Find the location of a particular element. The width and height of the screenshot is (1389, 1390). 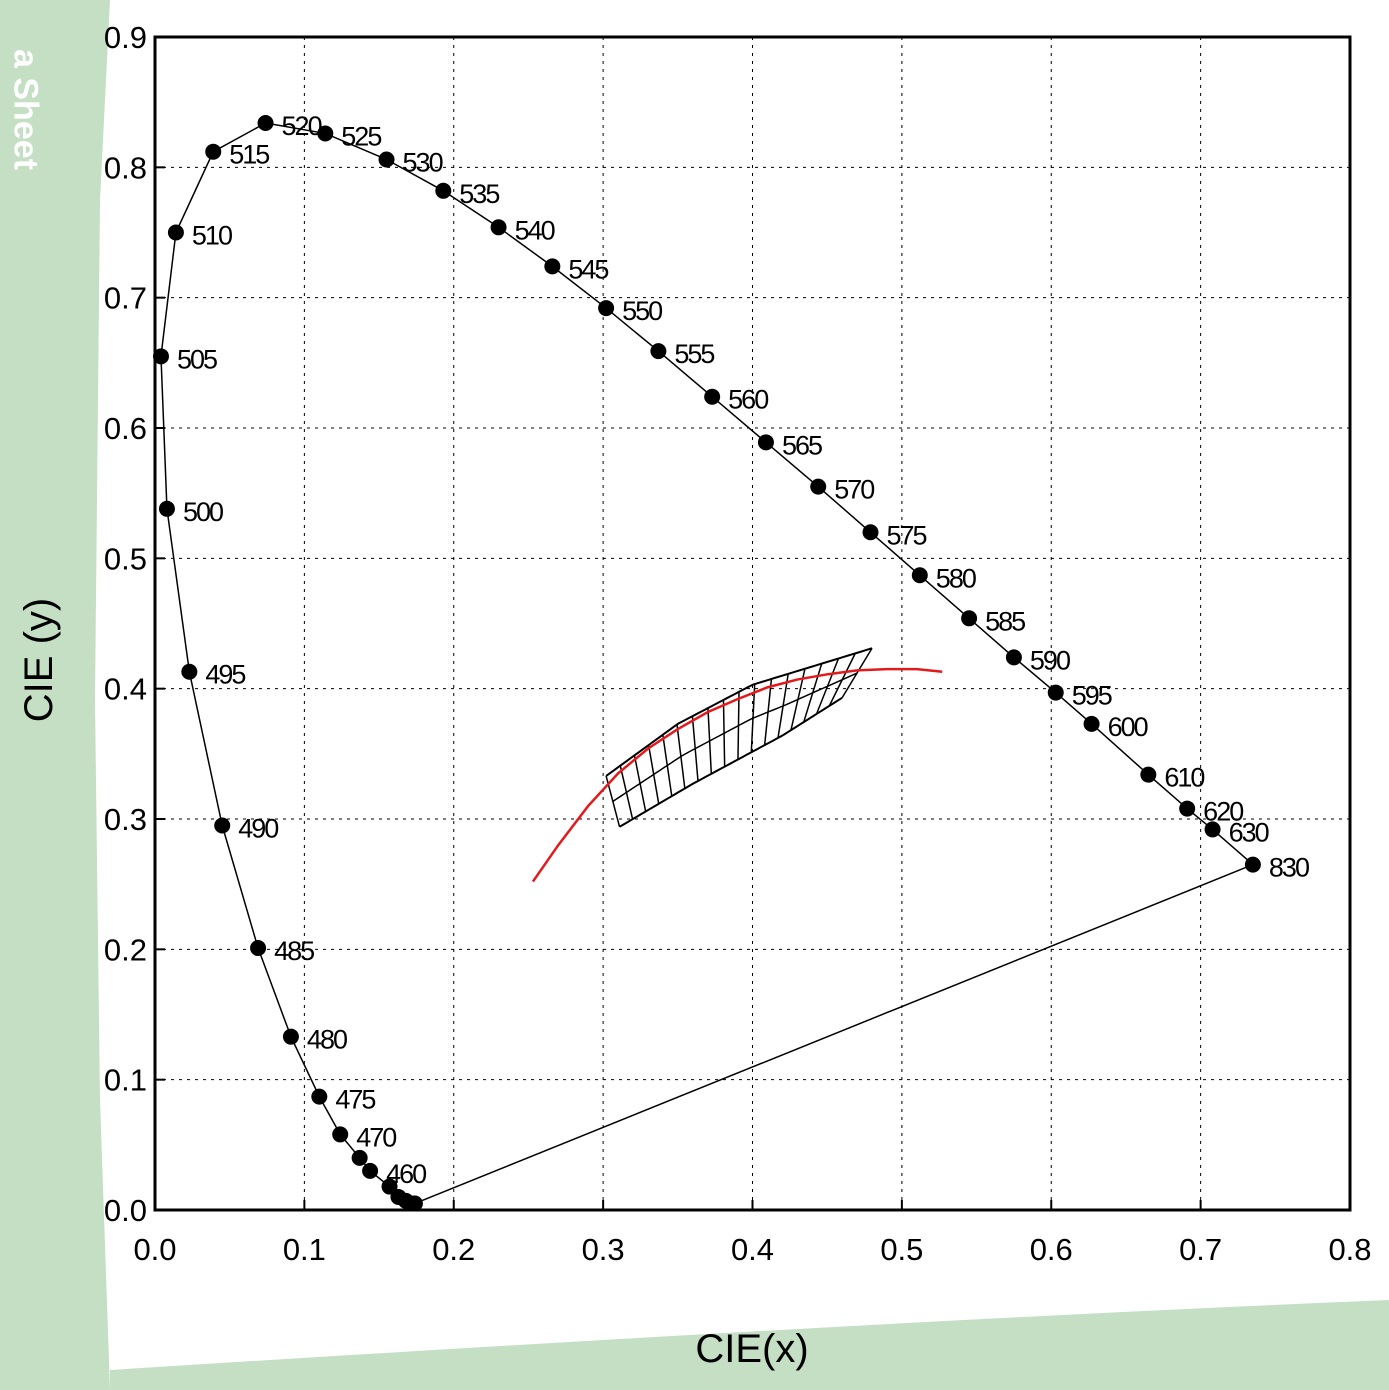

wavelength-label: 515 is located at coordinates (249, 155).